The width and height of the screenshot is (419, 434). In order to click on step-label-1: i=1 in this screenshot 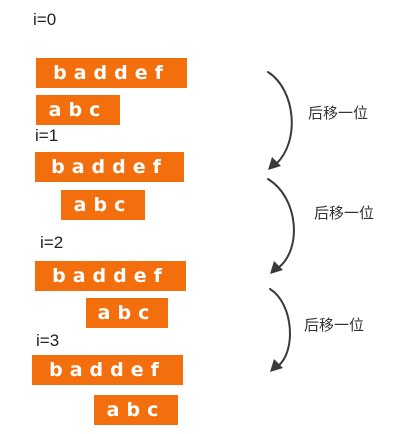, I will do `click(47, 135)`.